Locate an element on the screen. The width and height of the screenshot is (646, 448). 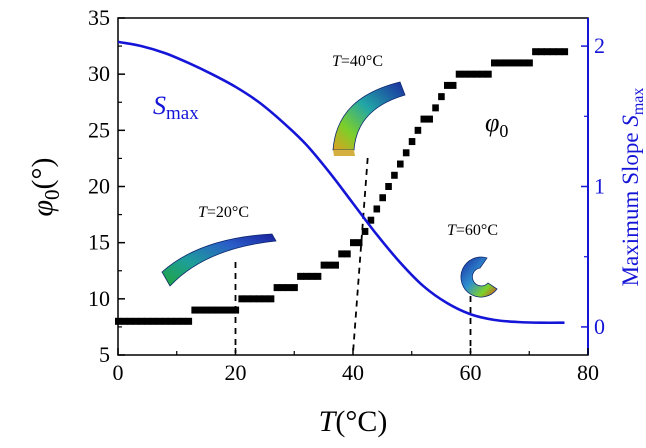
y-left-tick-label: 35 is located at coordinates (99, 17).